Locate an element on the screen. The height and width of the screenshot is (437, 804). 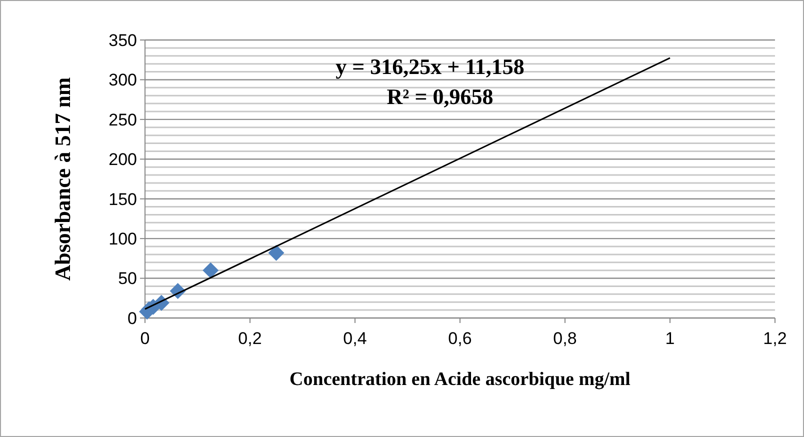
x-tick-label: 1 is located at coordinates (670, 338).